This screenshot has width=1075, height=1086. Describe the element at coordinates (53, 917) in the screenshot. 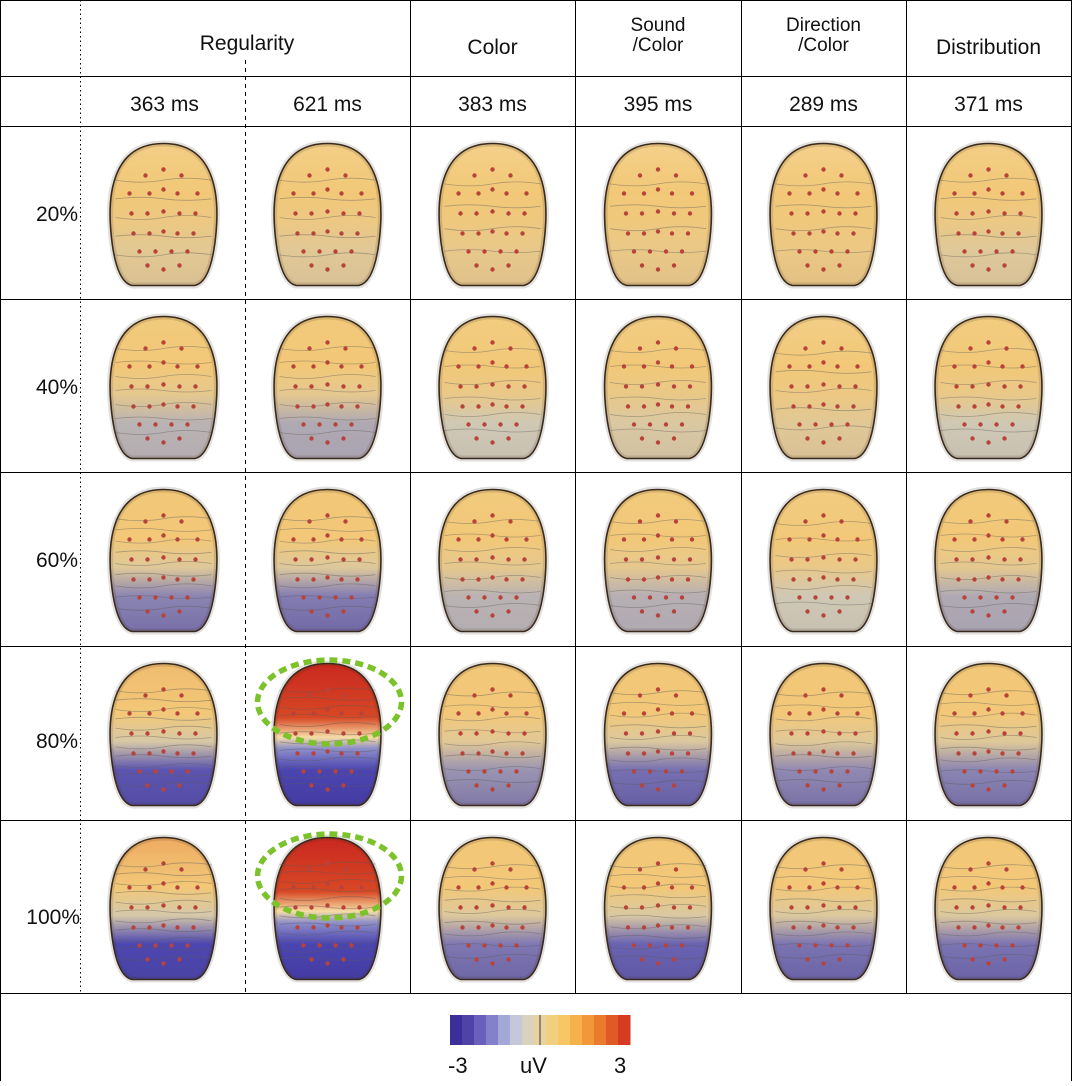

I see `row-label: 100%` at that location.